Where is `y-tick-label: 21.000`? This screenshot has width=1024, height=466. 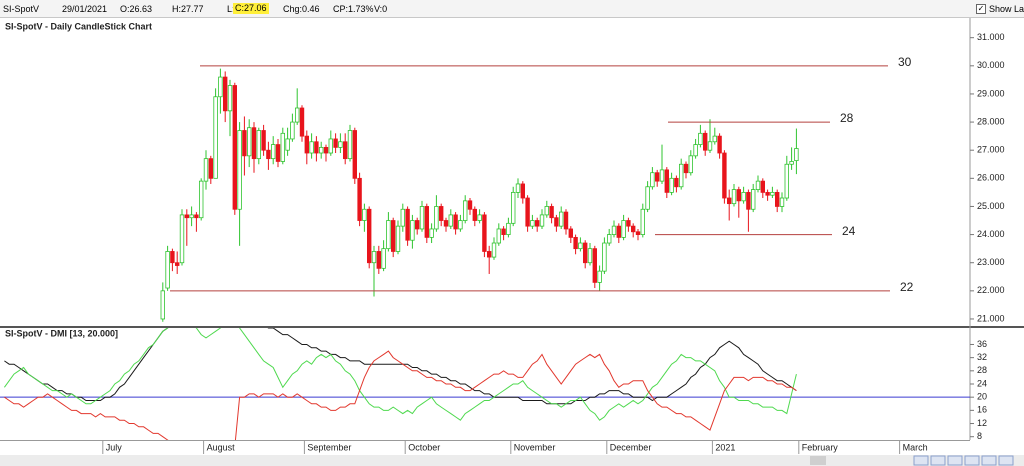
y-tick-label: 21.000 is located at coordinates (991, 318).